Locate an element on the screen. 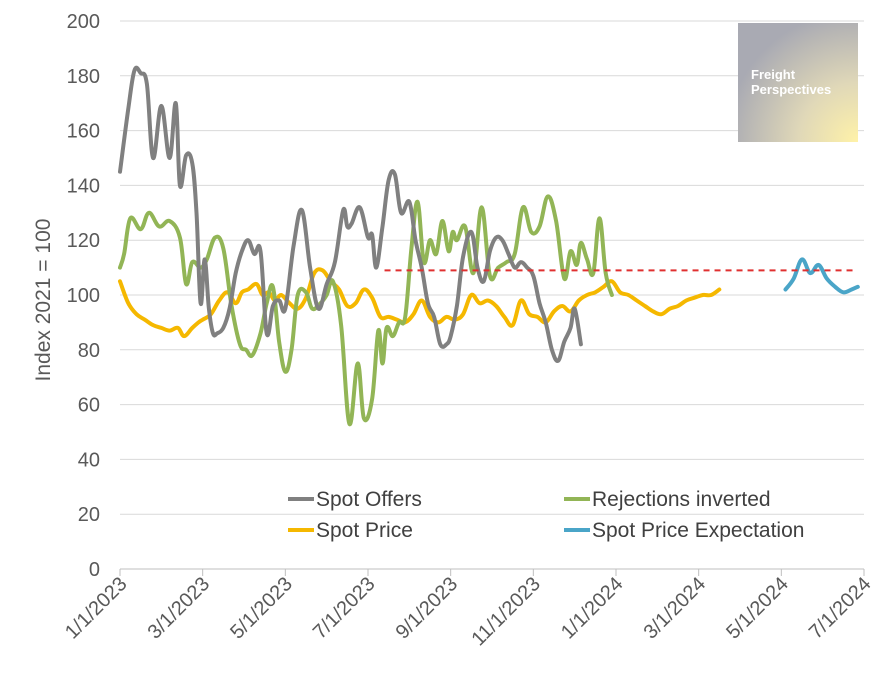 The image size is (881, 677). x-tick-label: 7/1/2023 is located at coordinates (344, 608).